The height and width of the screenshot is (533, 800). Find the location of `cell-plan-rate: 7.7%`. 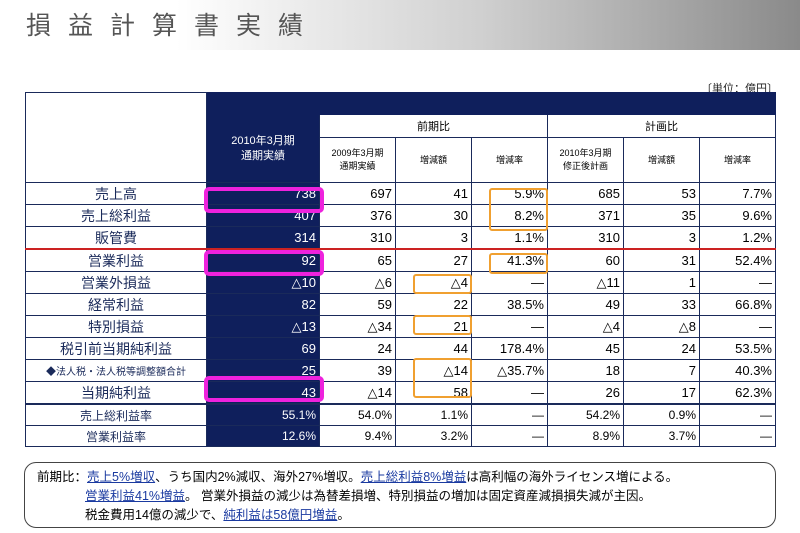

cell-plan-rate: 7.7% is located at coordinates (737, 193).